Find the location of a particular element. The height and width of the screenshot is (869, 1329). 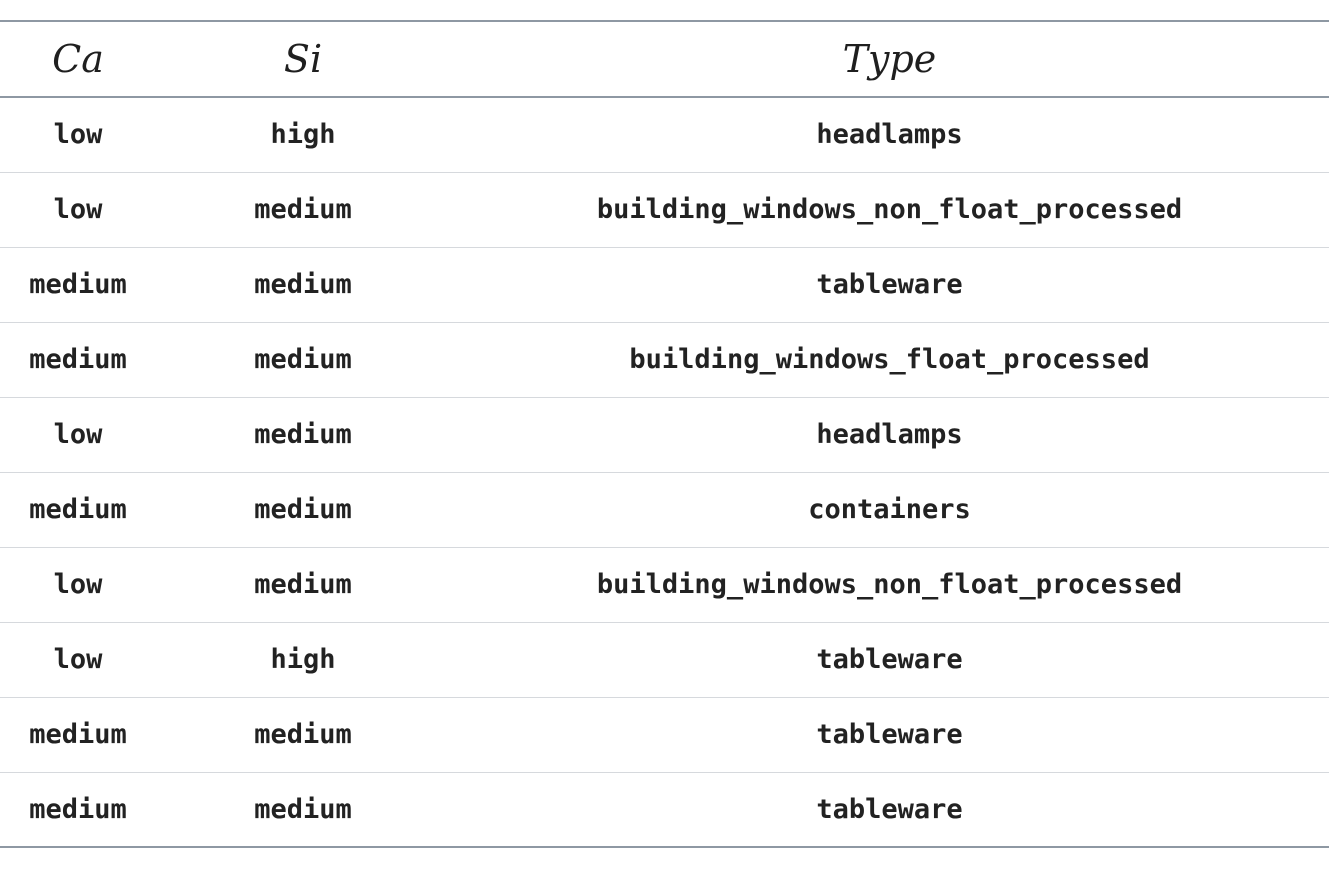

header-row: Ca Si Type is located at coordinates (664, 59).